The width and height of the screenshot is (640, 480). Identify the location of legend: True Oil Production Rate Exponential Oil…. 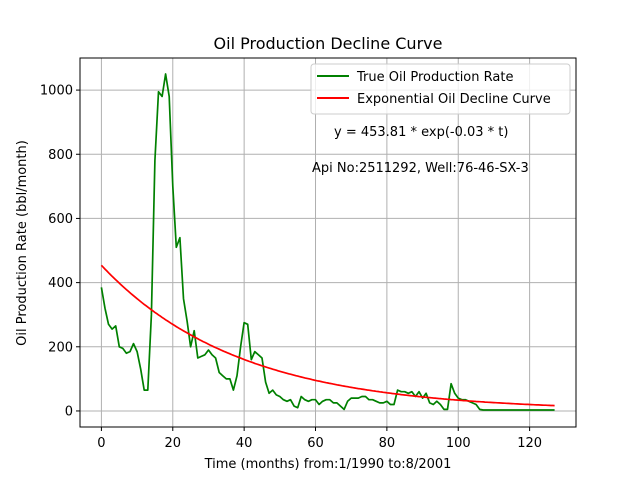
(440, 89).